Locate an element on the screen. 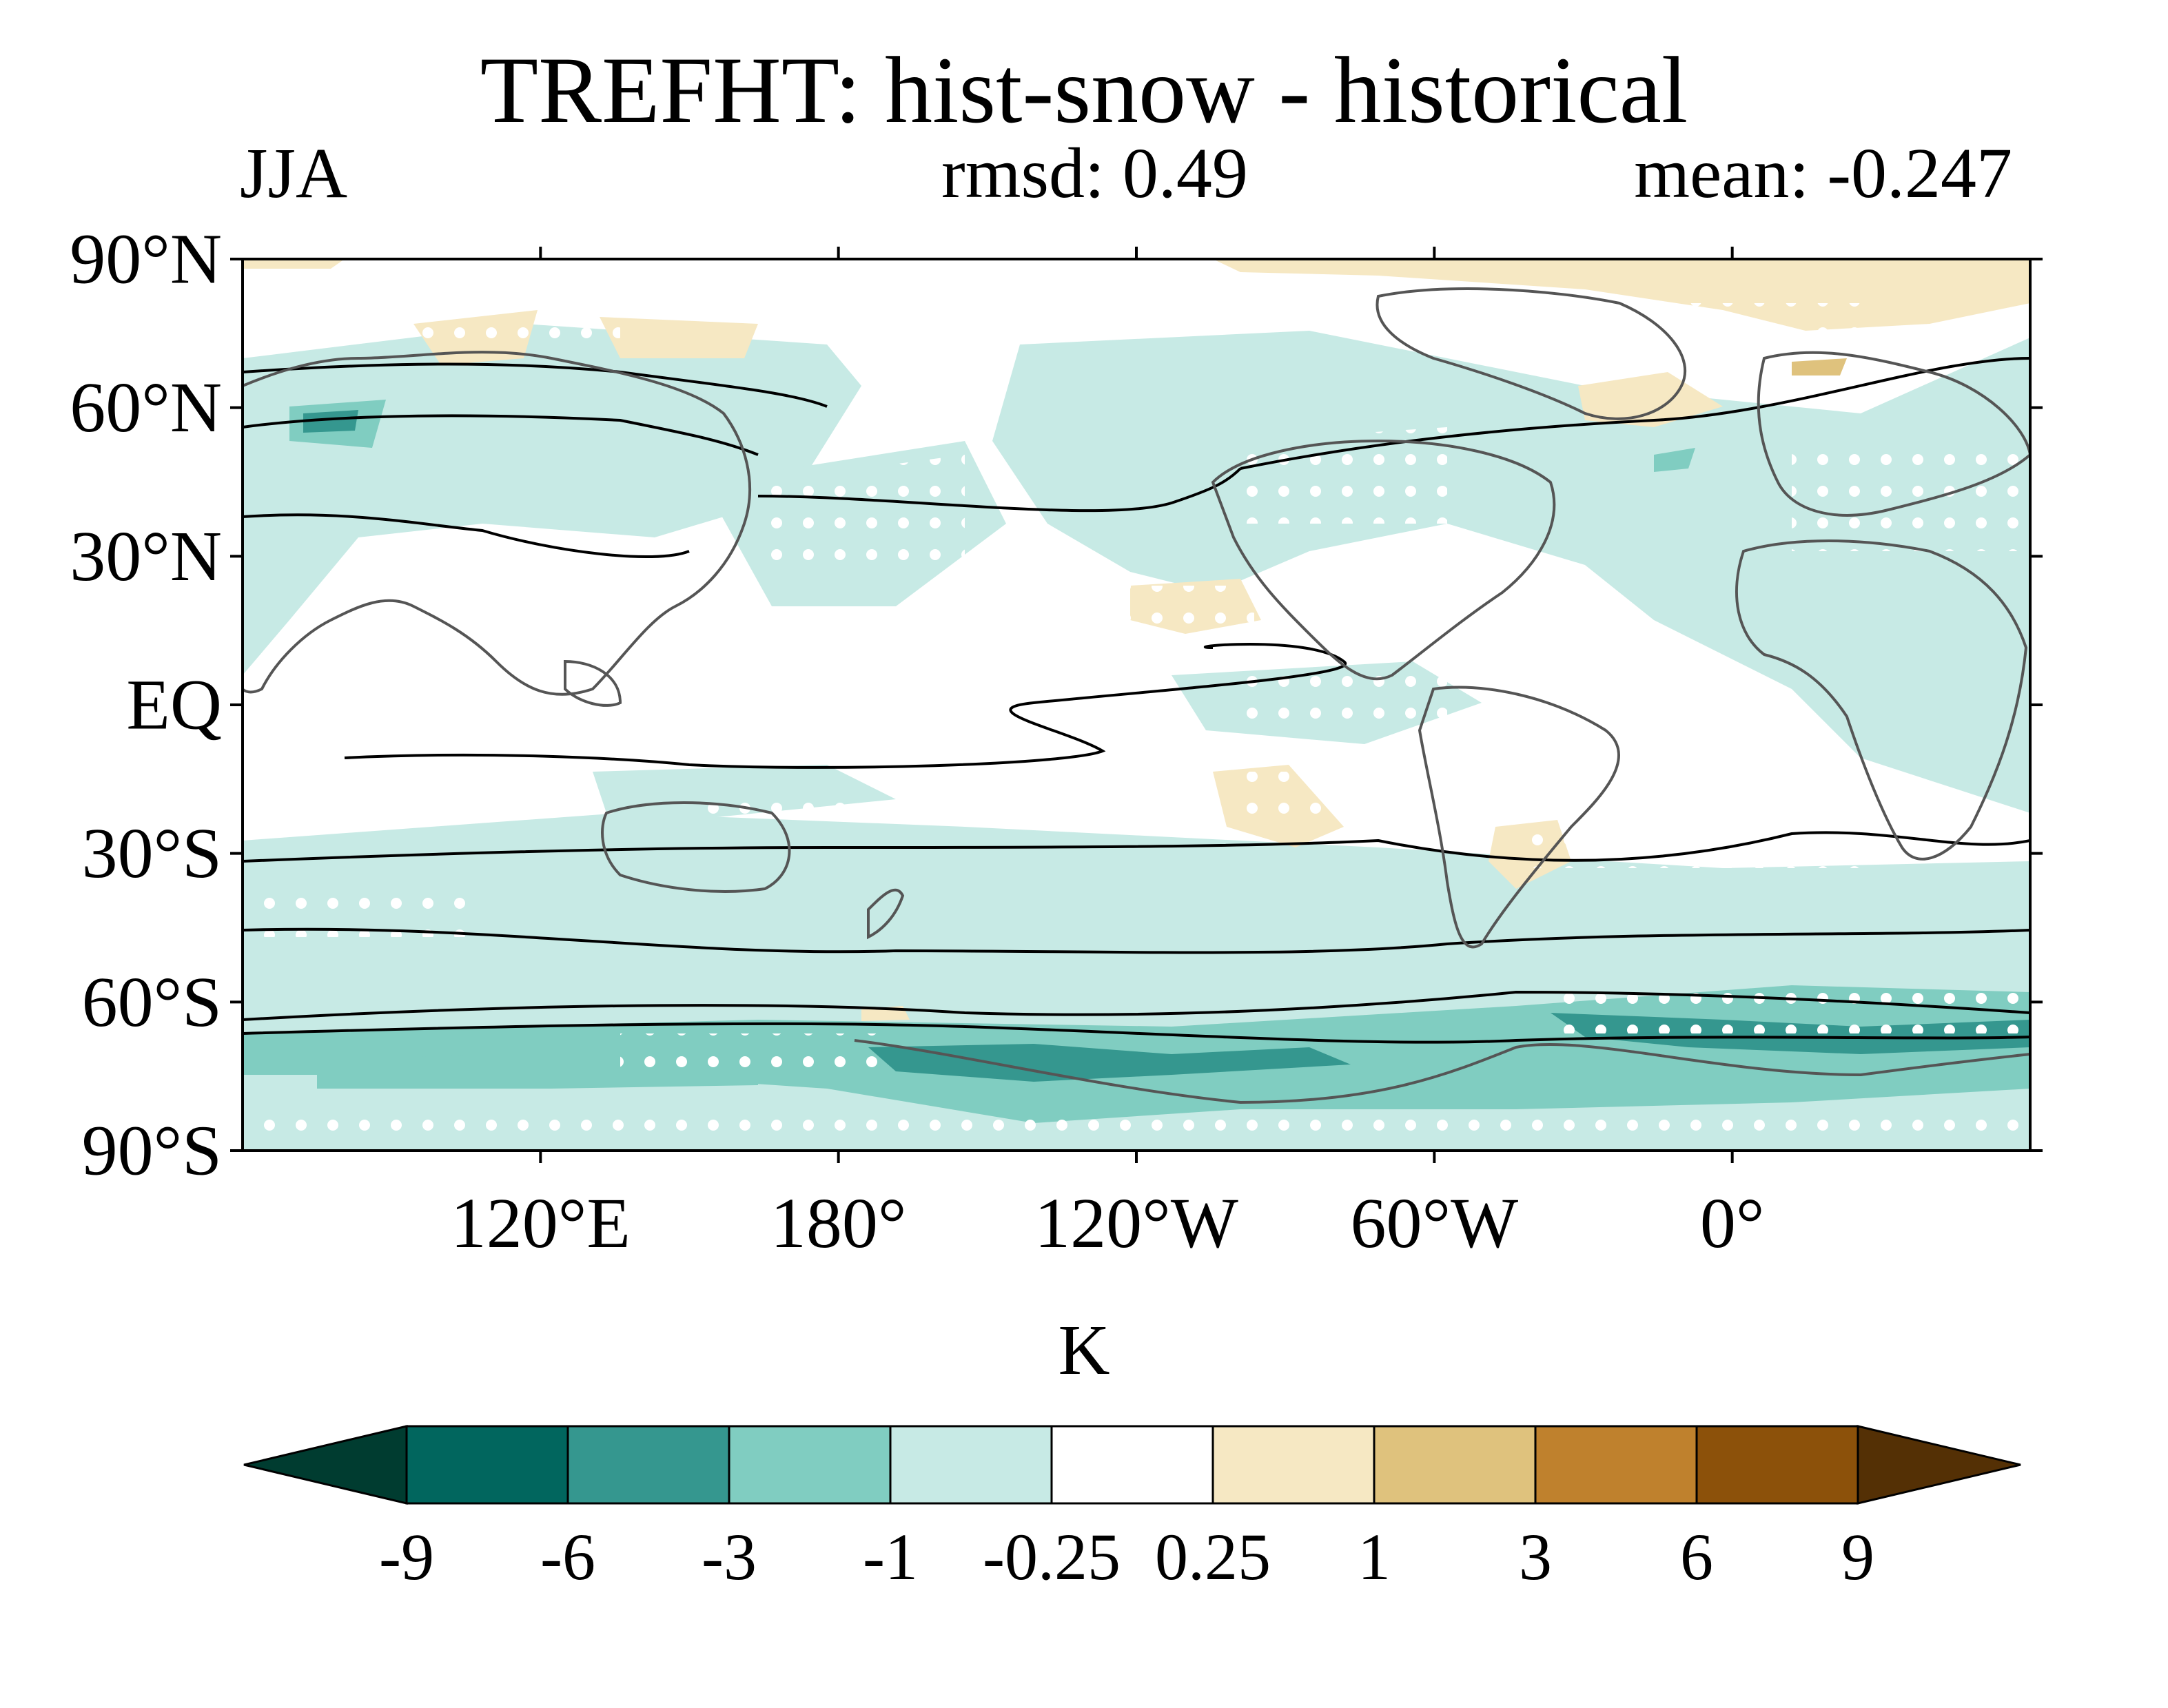 This screenshot has width=2168, height=1708. lat-label: 60°S is located at coordinates (152, 1003).